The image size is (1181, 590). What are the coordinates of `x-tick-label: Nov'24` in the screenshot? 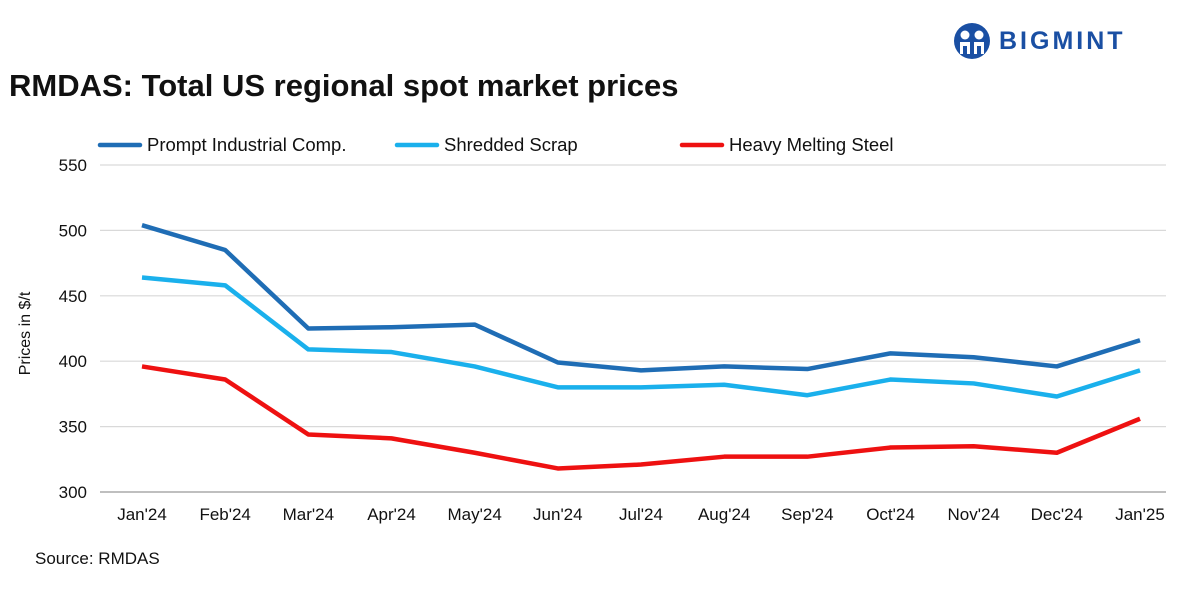 It's located at (973, 514).